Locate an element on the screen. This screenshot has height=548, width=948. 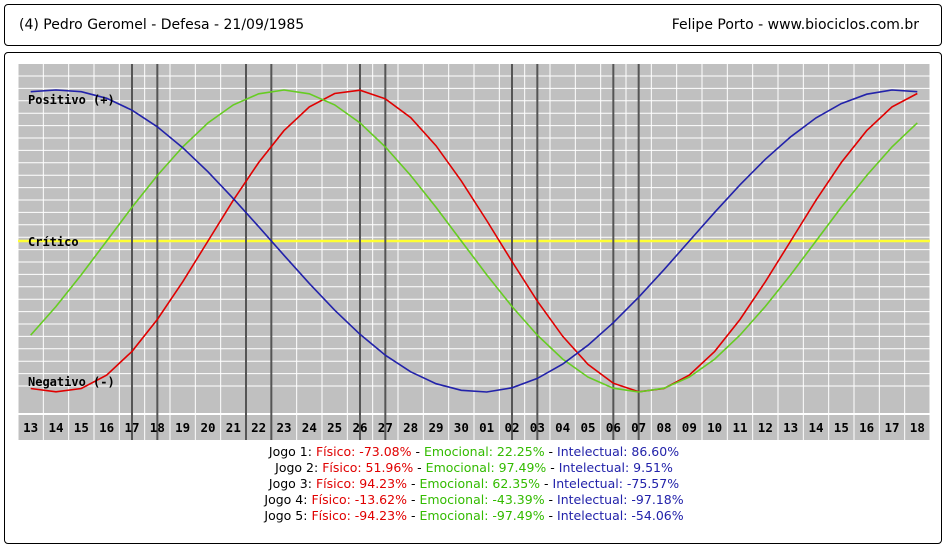
x-tick-label: 12 is located at coordinates (765, 427).